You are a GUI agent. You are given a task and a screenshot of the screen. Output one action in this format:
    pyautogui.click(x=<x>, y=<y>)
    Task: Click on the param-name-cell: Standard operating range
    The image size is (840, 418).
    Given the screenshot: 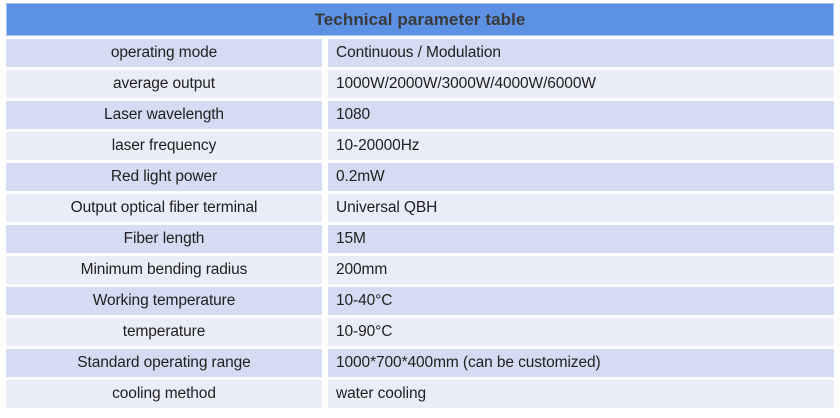 What is the action you would take?
    pyautogui.click(x=164, y=363)
    